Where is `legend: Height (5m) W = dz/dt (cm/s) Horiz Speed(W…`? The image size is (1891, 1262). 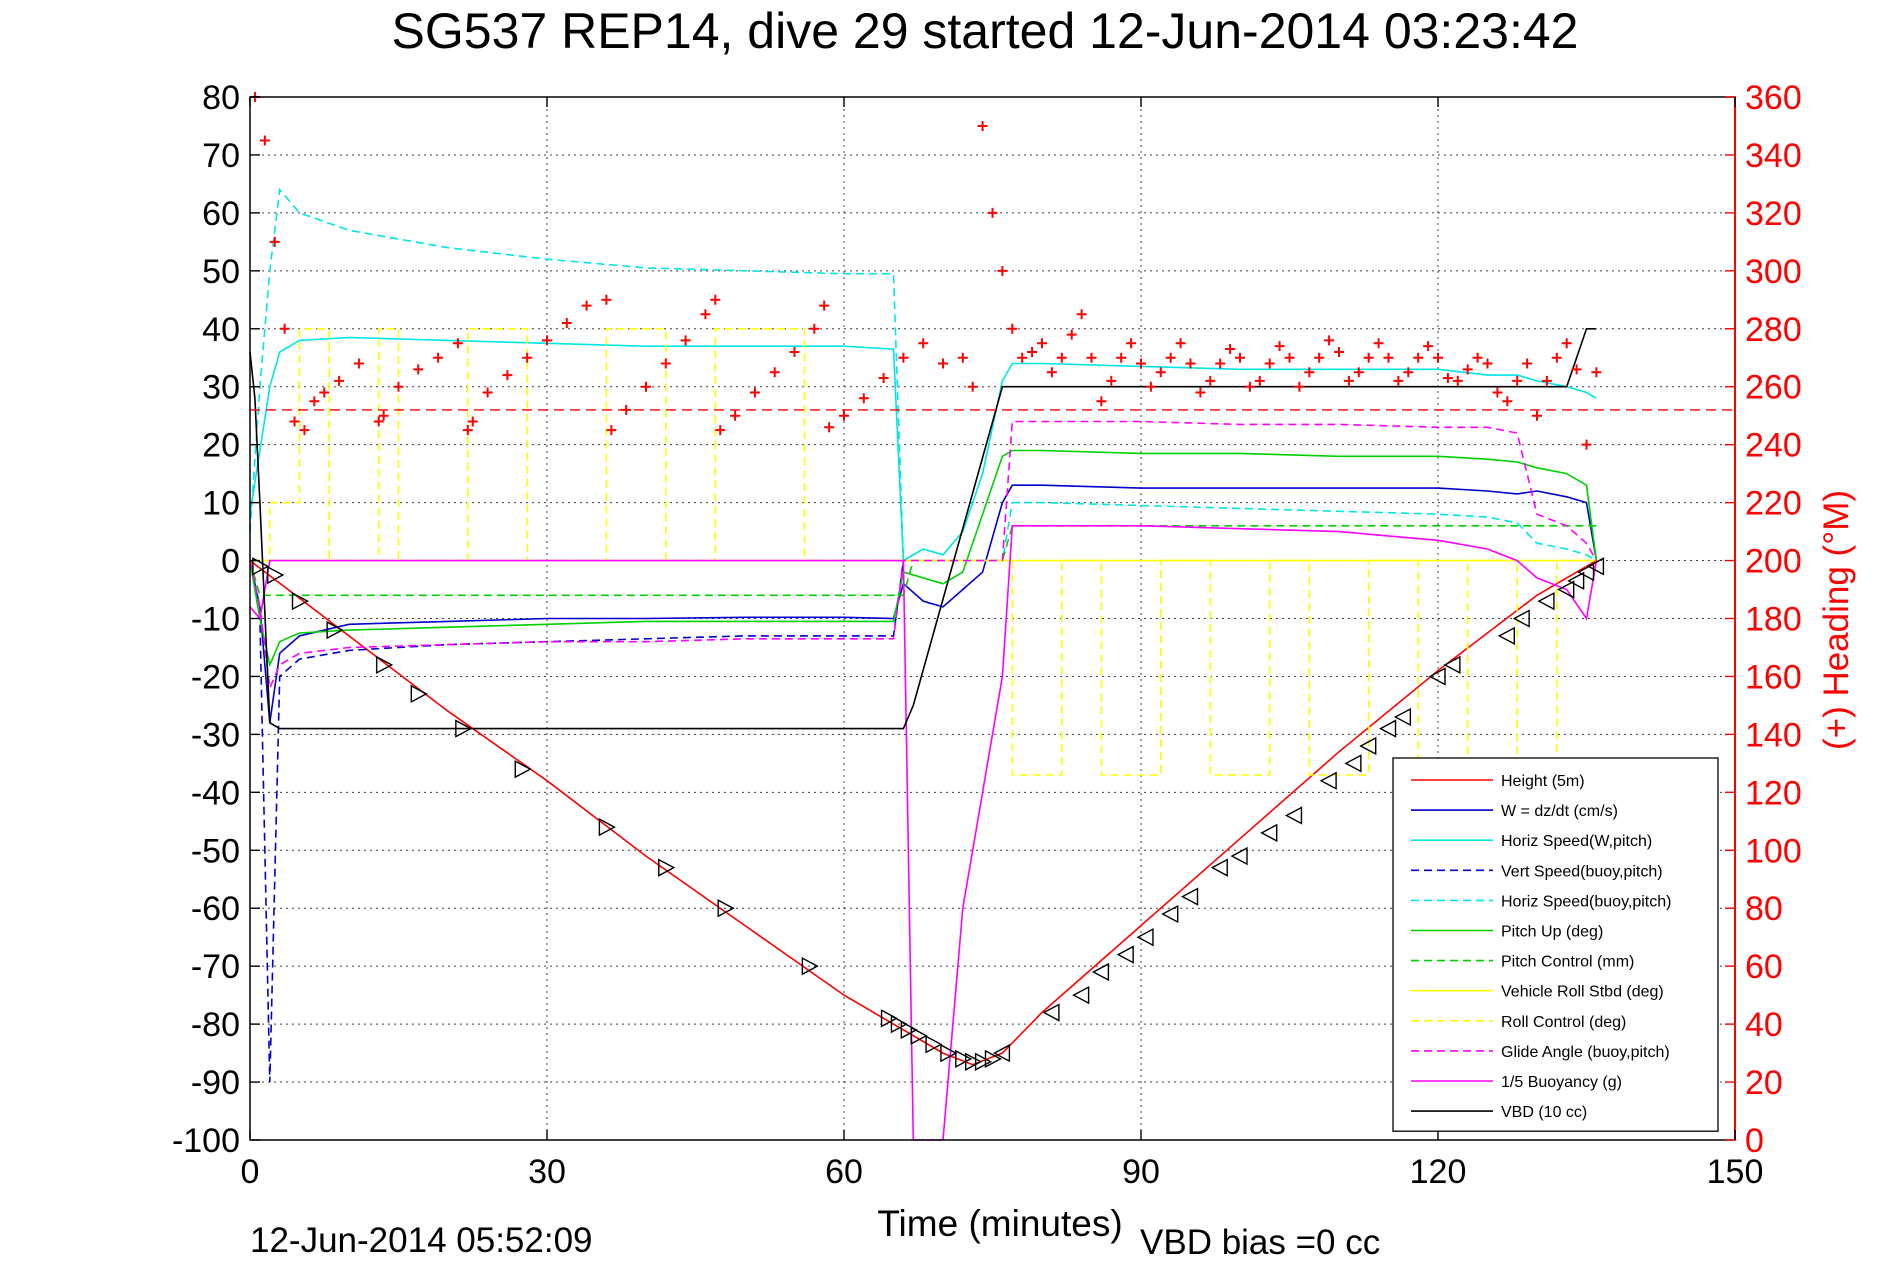 legend: Height (5m) W = dz/dt (cm/s) Horiz Speed(W… is located at coordinates (1555, 944).